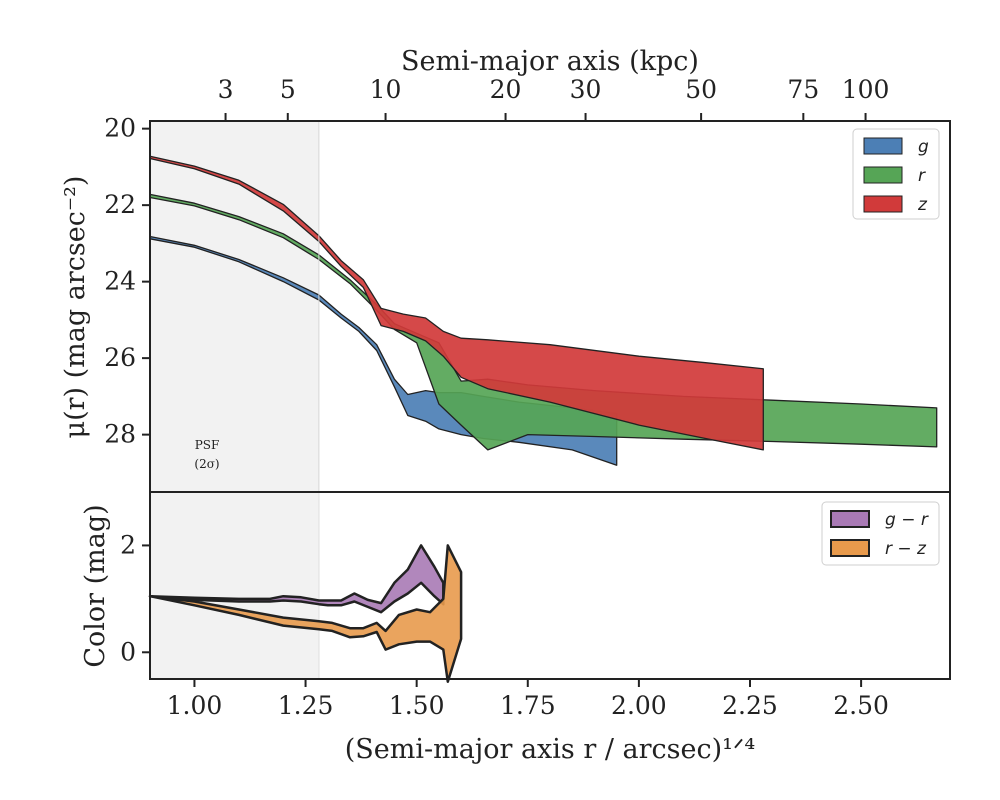 This screenshot has height=800, width=1000. I want to click on kpc-tick-label: 100, so click(866, 89).